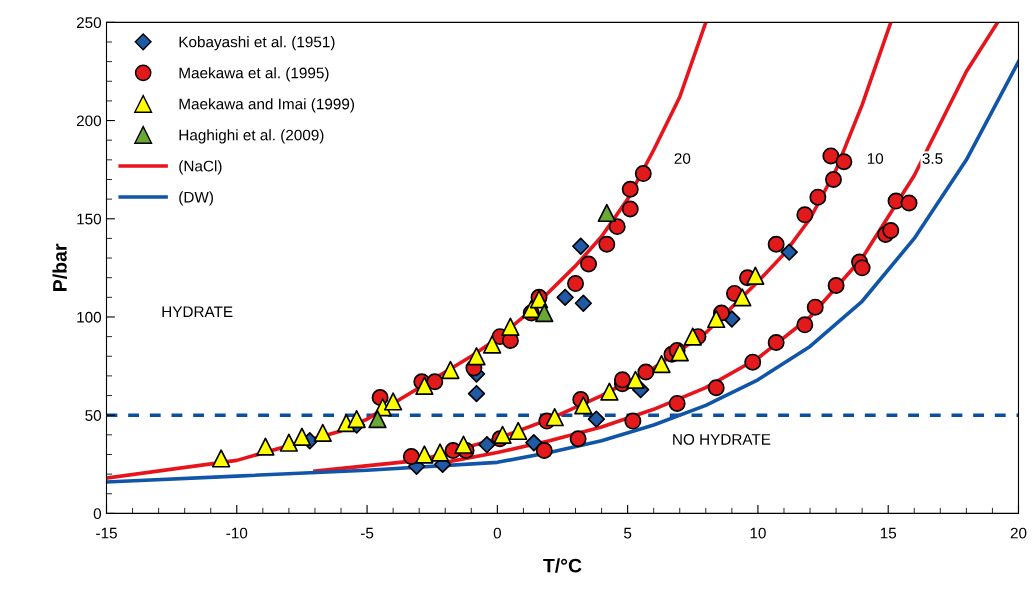  Describe the element at coordinates (497, 533) in the screenshot. I see `x-tick-label: 0` at that location.